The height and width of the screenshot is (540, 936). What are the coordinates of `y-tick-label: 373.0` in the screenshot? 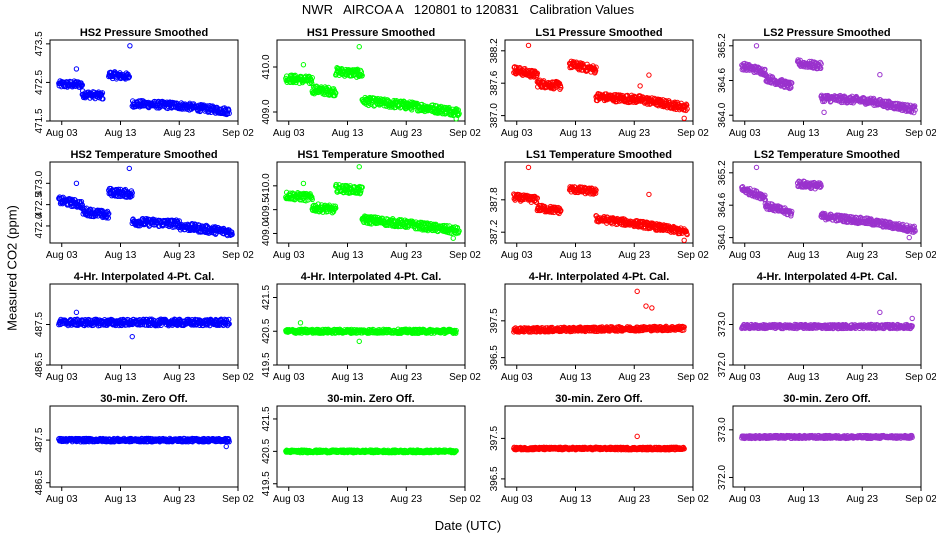 It's located at (722, 324).